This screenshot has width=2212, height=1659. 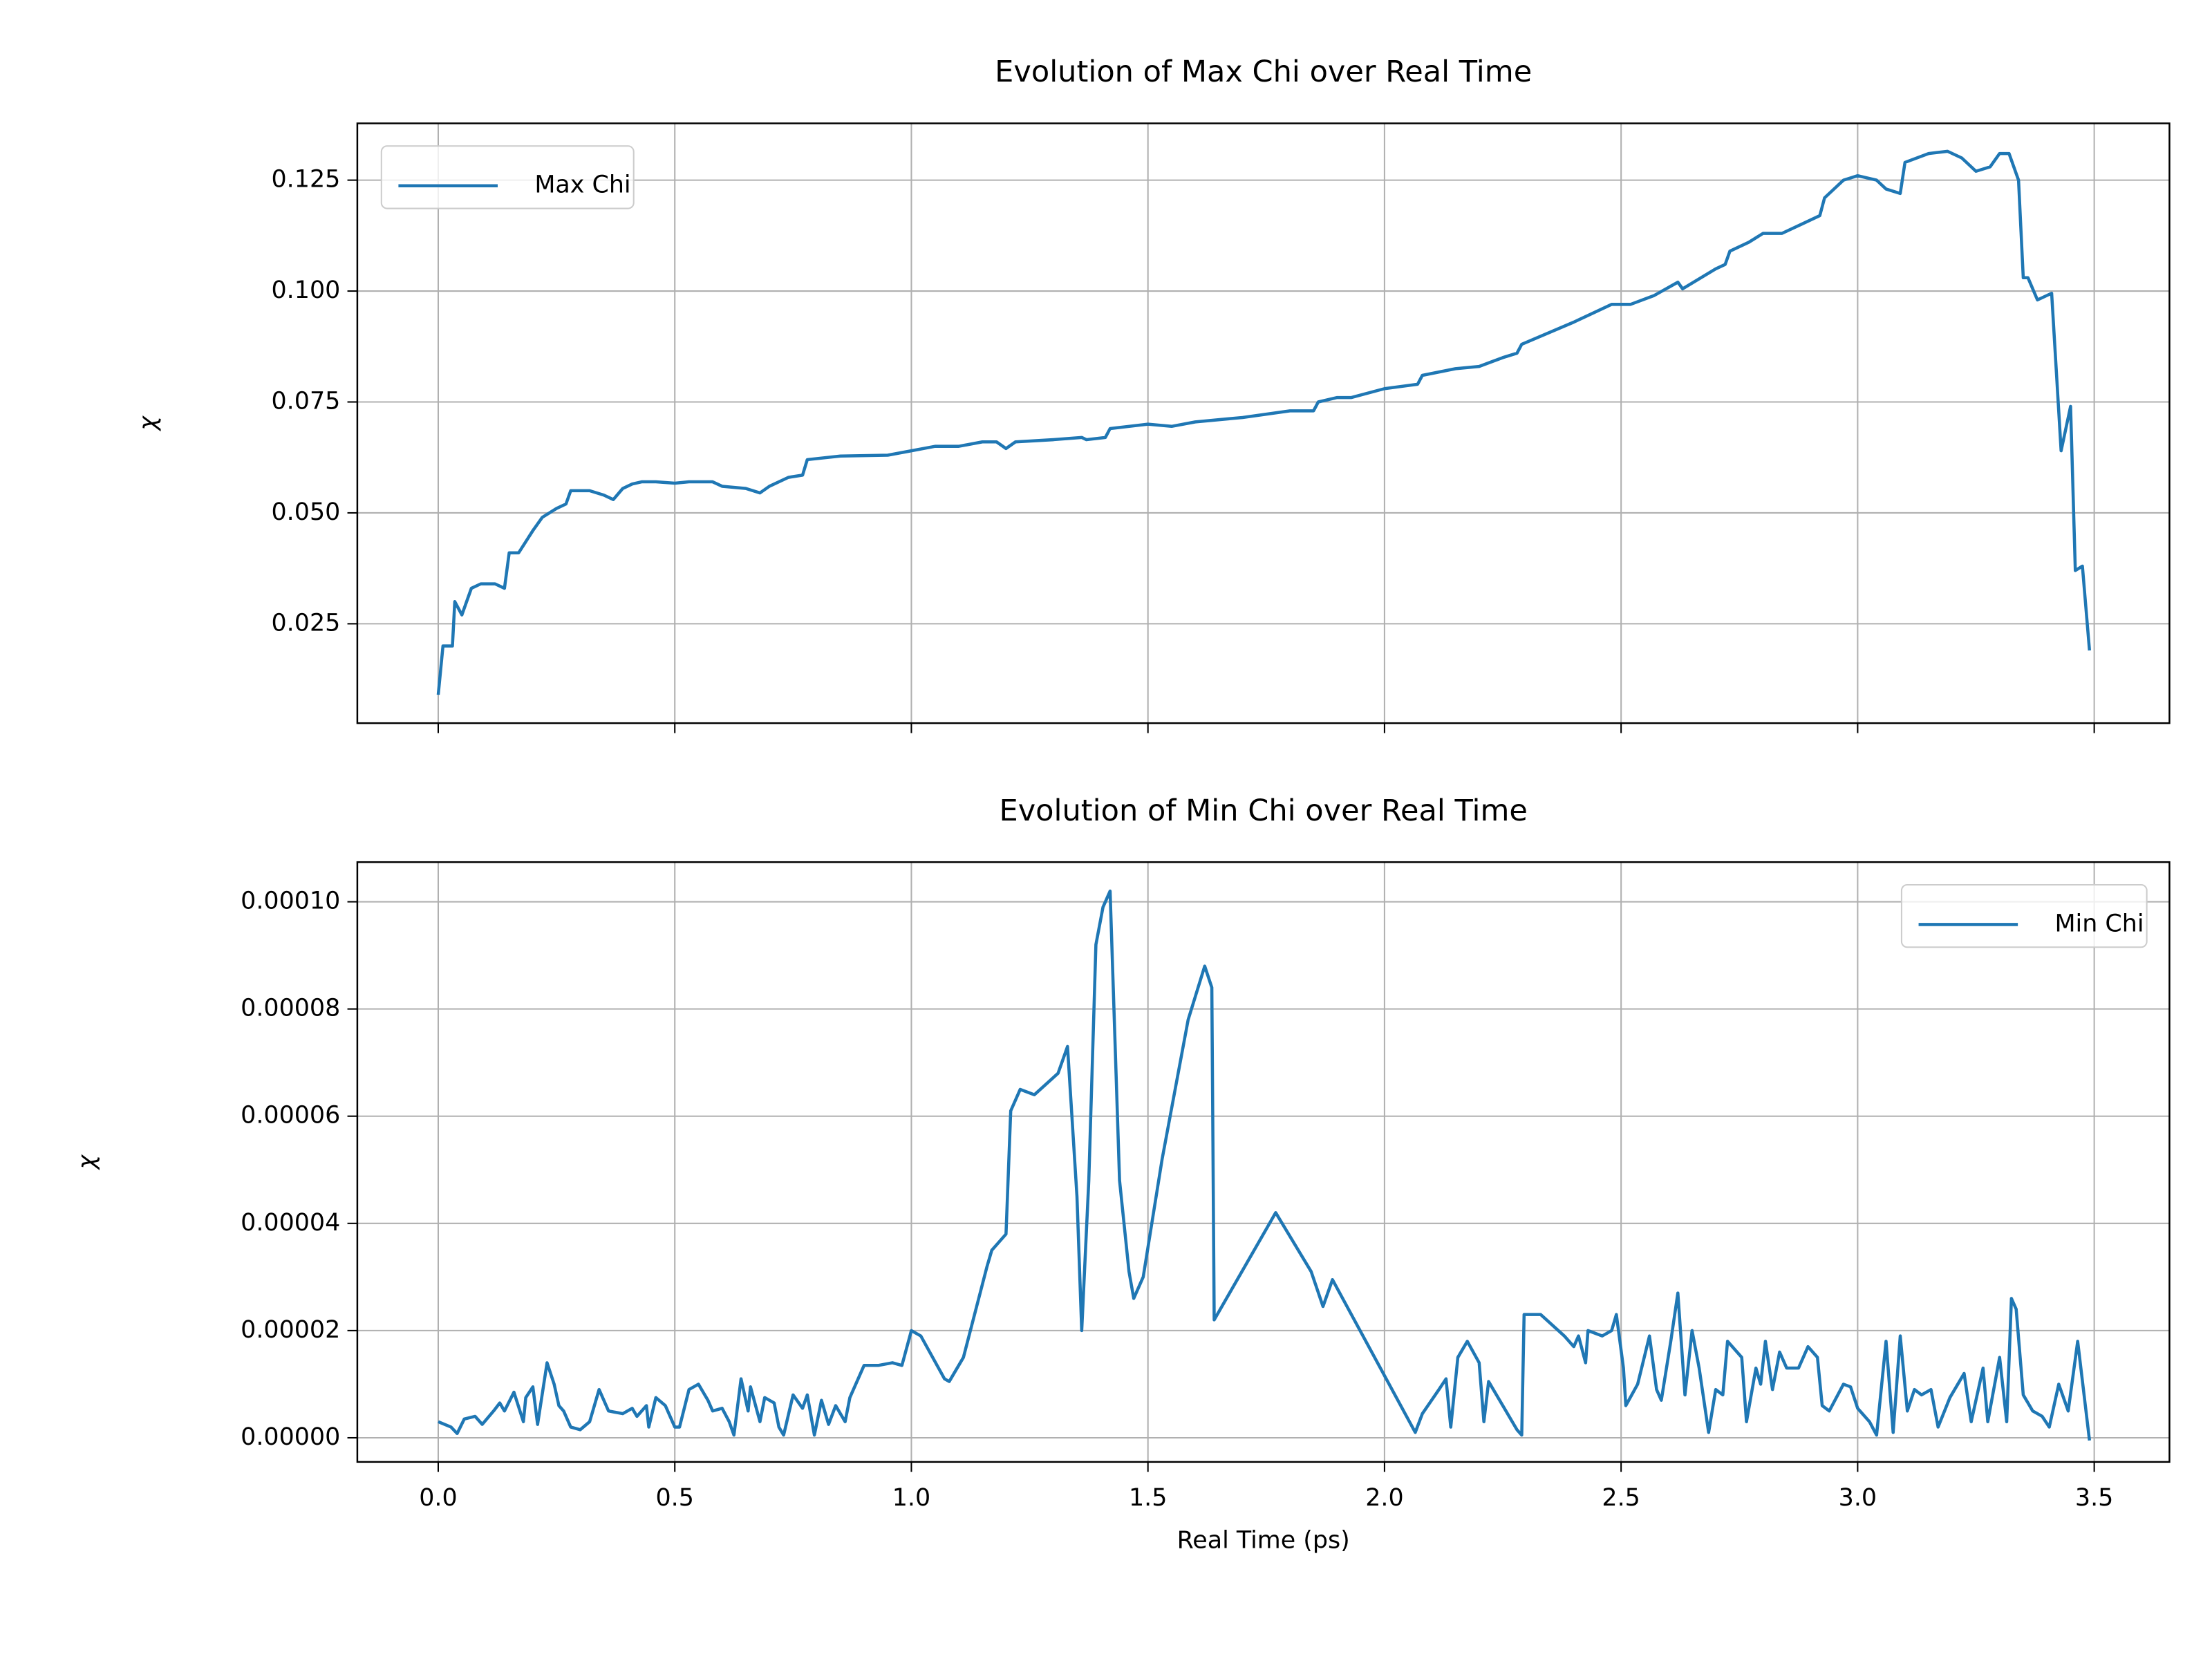 I want to click on y-tick-label: 0.00004, so click(x=290, y=1223).